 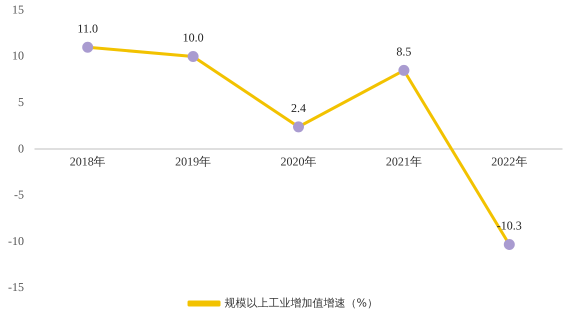 I want to click on data-label: 2.4, so click(x=298, y=108).